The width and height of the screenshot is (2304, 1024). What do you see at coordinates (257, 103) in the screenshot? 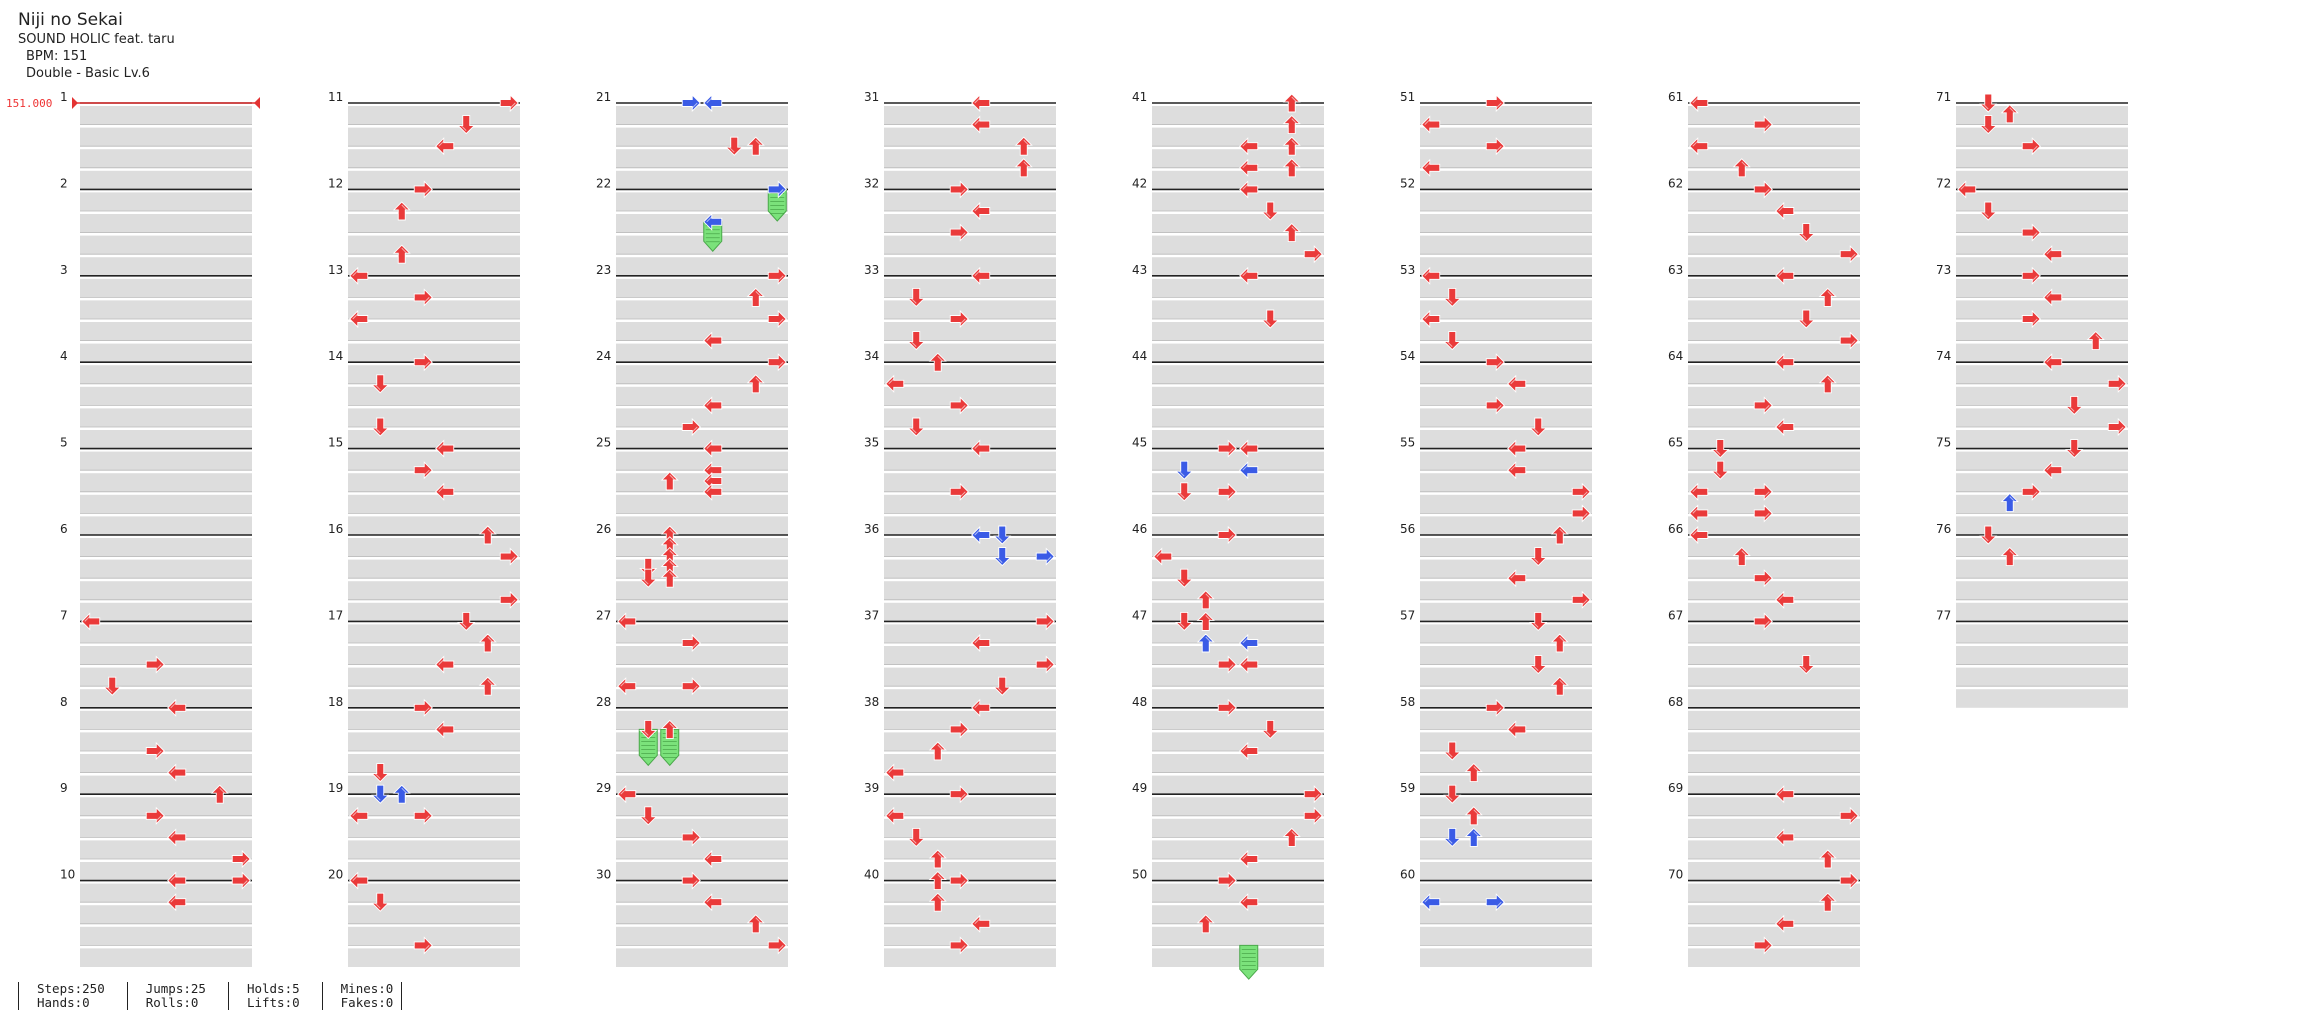
I see `bpm-marker-right` at bounding box center [257, 103].